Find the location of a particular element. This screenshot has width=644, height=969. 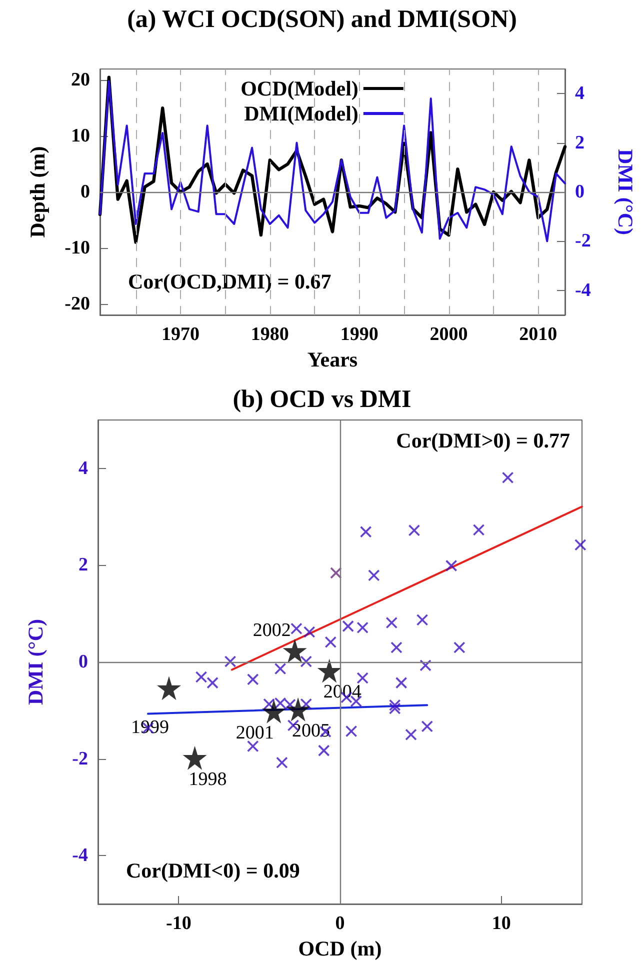

y-axis-title: Depth (m) is located at coordinates (38, 192).